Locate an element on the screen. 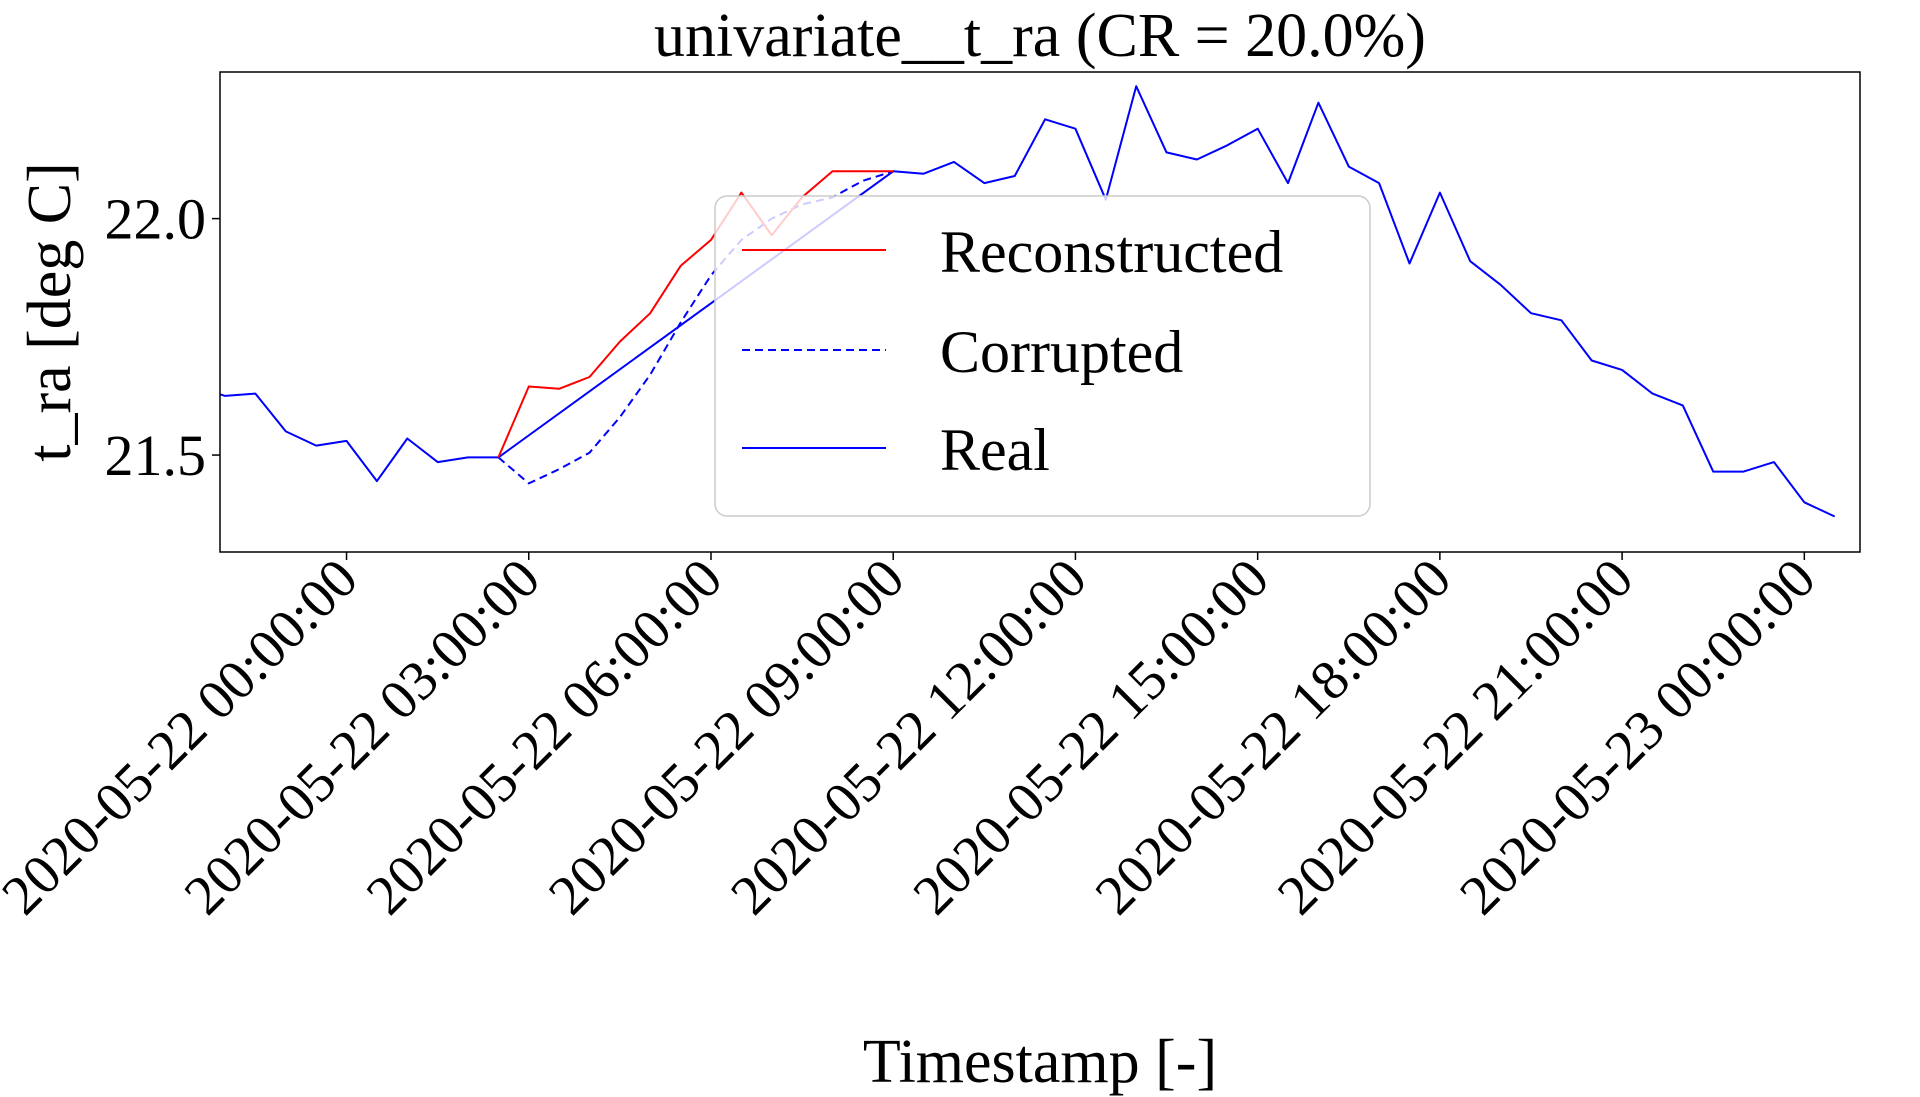  legend: Reconstructed Corrupted Real is located at coordinates (1042, 356).